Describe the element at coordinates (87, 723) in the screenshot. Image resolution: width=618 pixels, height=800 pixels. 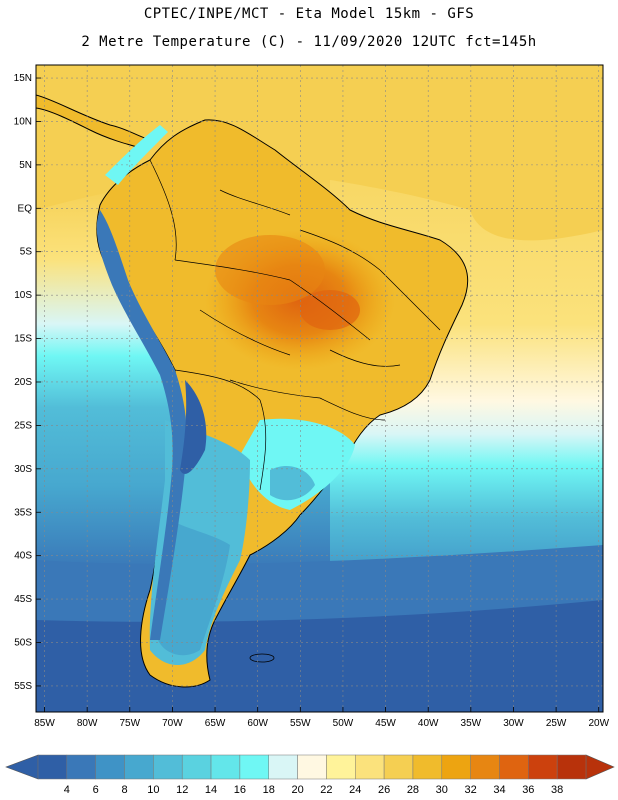
I see `longitude-label: 80W` at that location.